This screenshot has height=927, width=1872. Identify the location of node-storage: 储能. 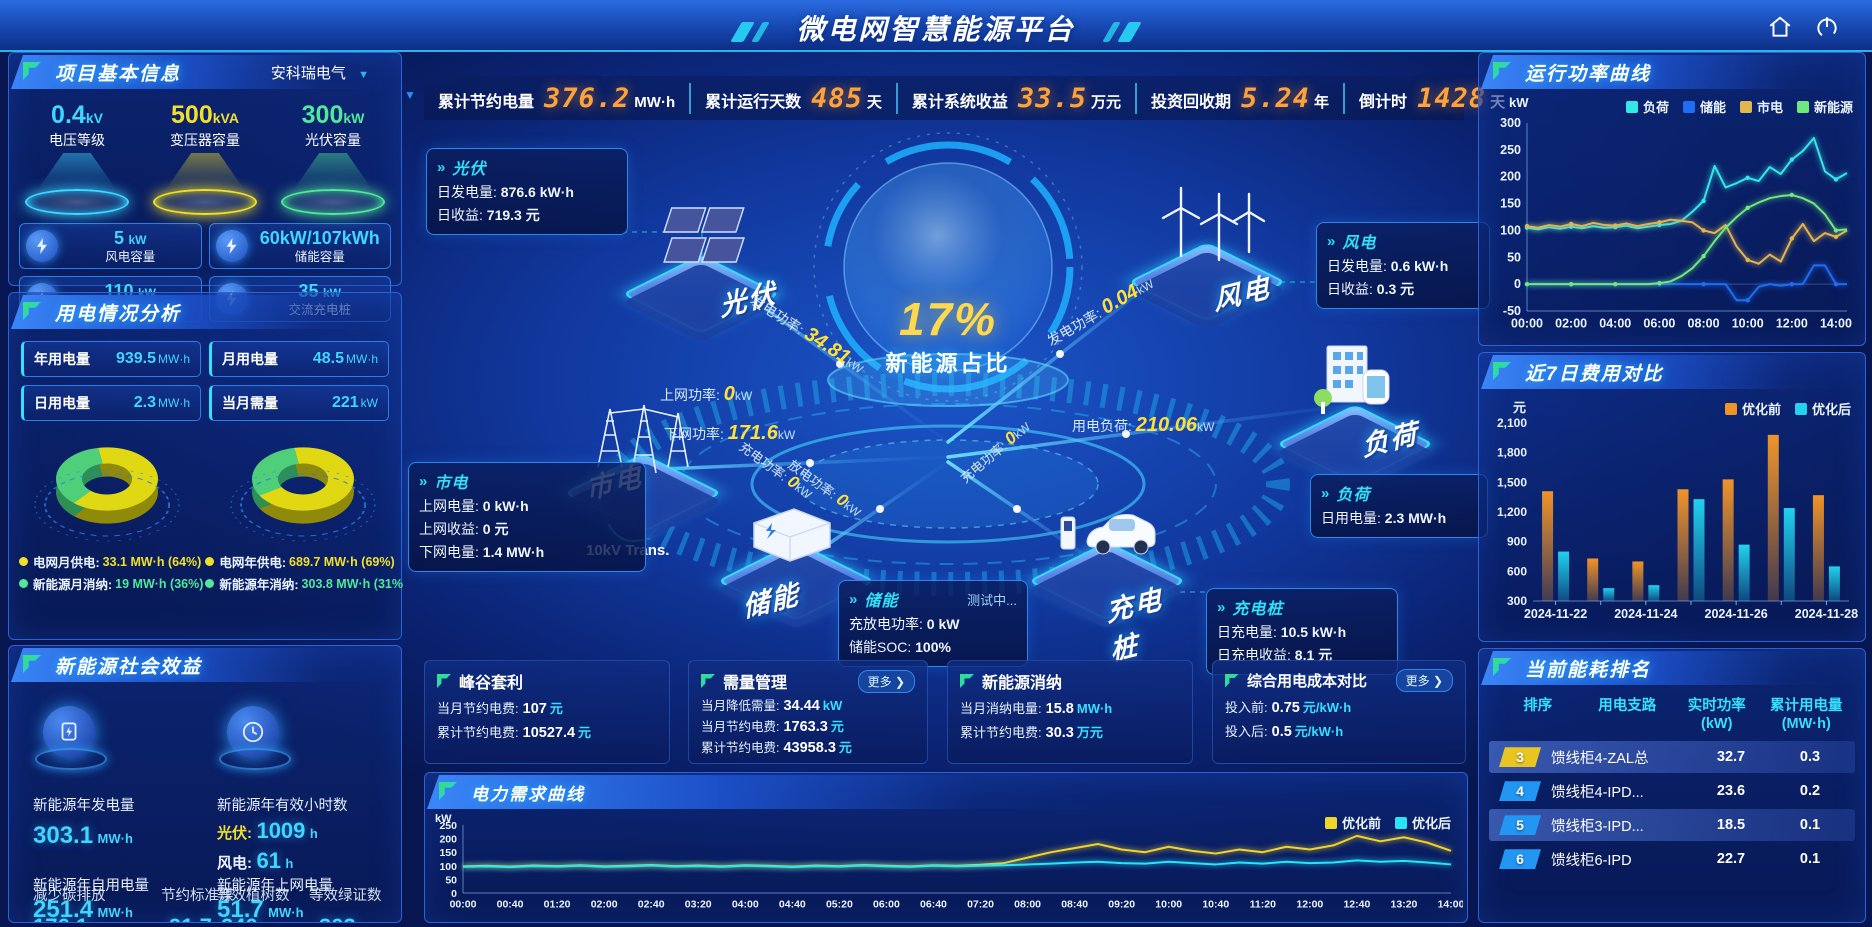
(796, 565).